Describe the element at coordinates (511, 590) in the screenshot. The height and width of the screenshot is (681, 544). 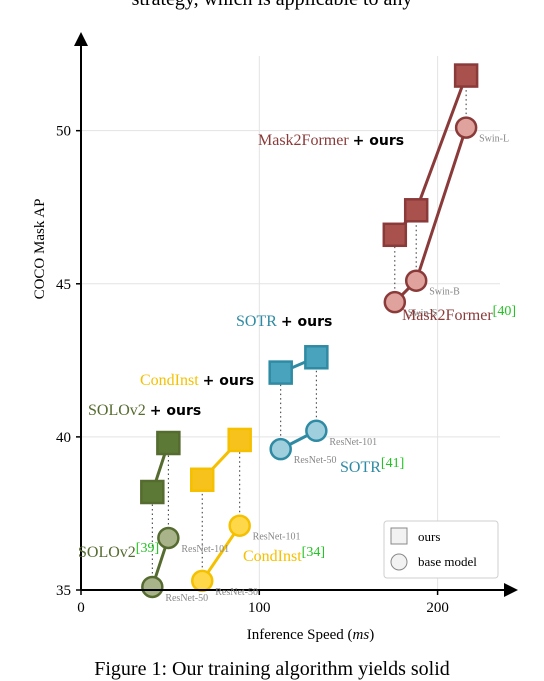
I see `x-axis-arrow` at that location.